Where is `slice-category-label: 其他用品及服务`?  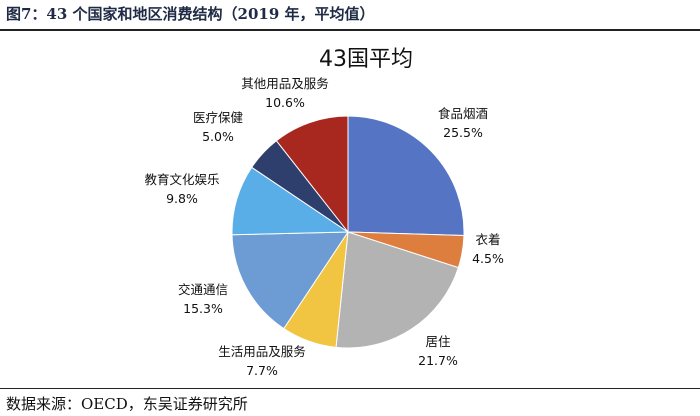 slice-category-label: 其他用品及服务 is located at coordinates (285, 83).